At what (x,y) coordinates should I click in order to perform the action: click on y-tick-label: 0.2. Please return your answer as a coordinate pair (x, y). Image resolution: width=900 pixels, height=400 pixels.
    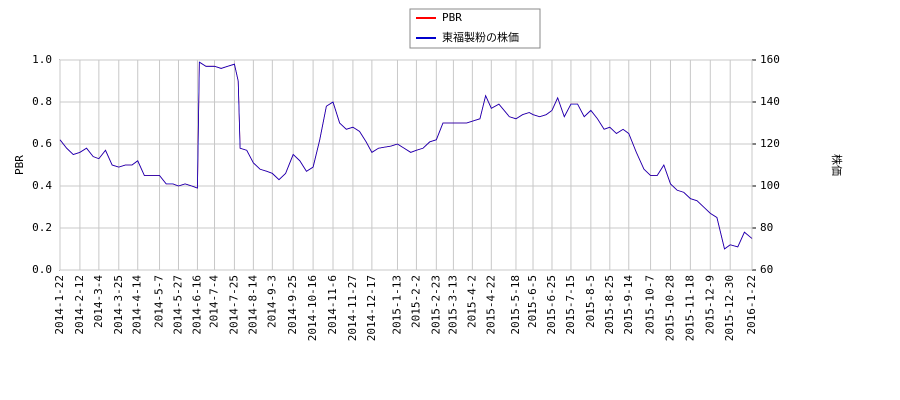
    Looking at the image, I should click on (42, 227).